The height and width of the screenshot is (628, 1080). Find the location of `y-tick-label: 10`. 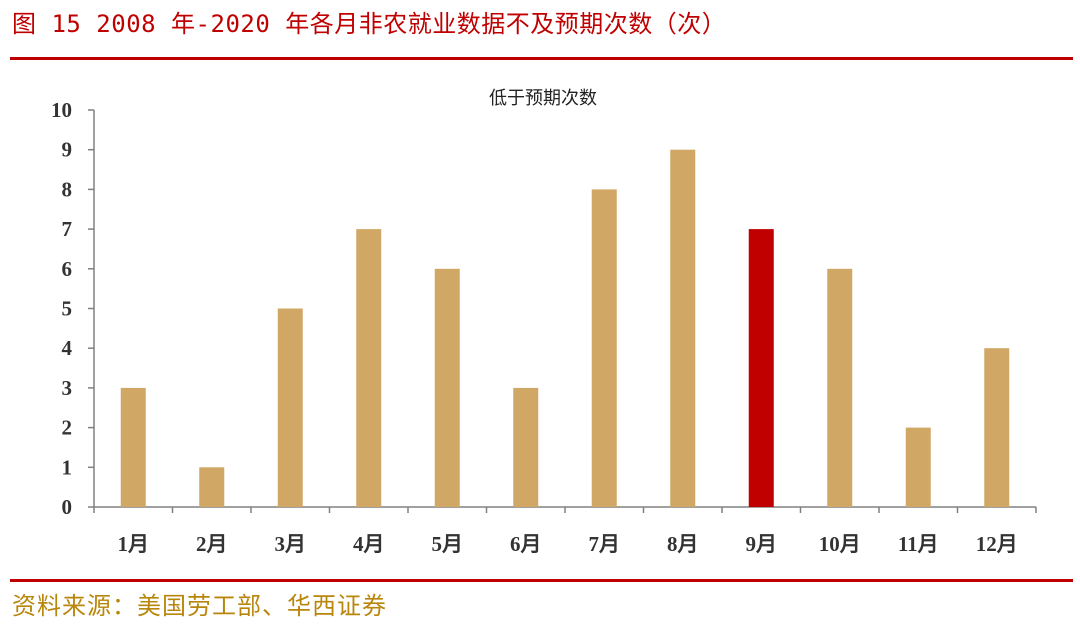

y-tick-label: 10 is located at coordinates (61, 110).